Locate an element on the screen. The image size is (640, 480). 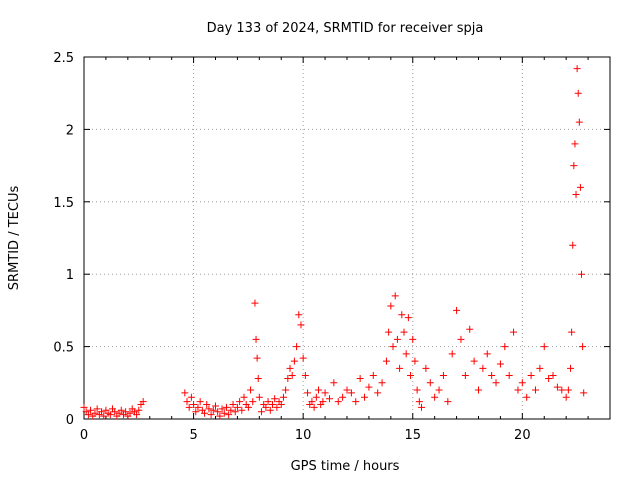
x-tick-labels: 0 5 10 15 20 is located at coordinates (305, 435).